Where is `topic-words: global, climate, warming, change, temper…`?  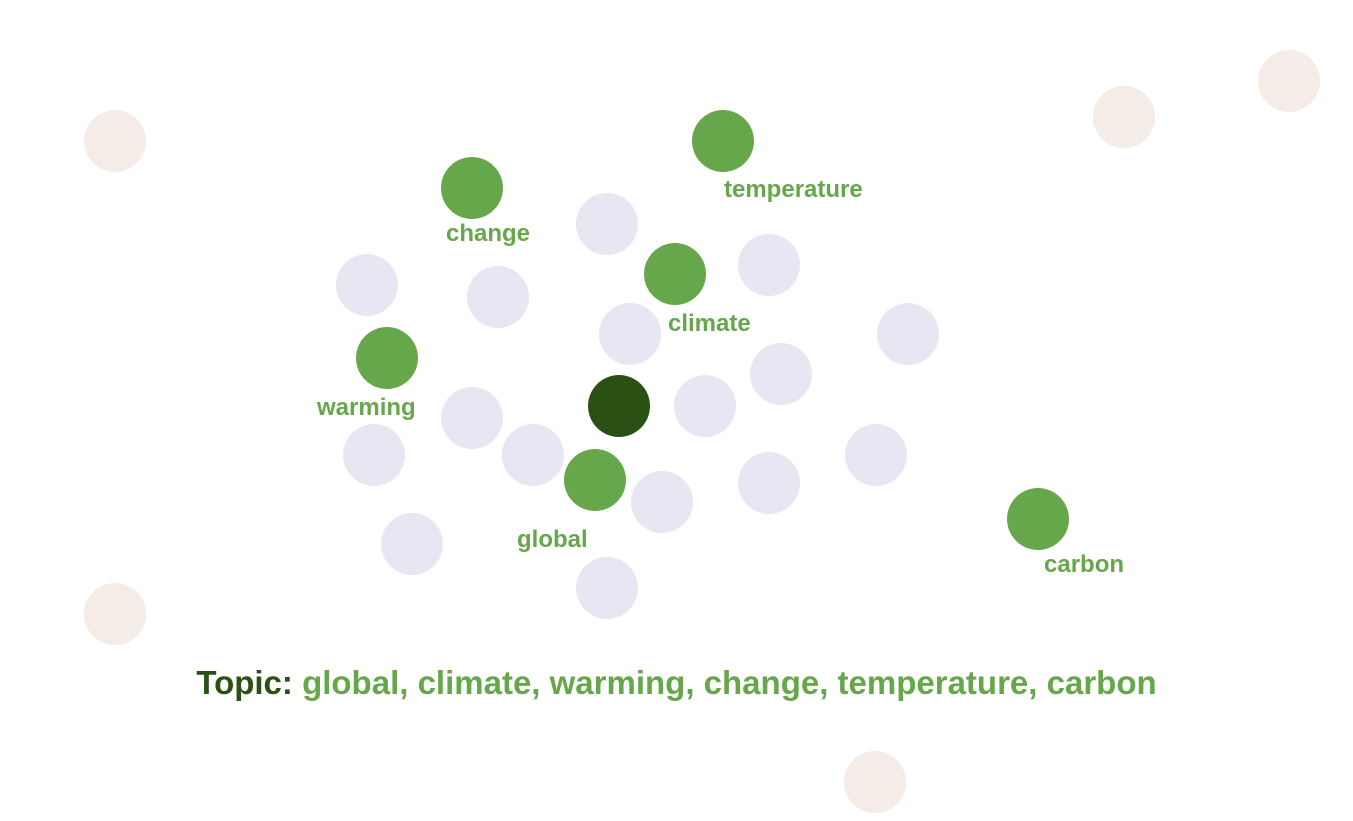
topic-words: global, climate, warming, change, temper… is located at coordinates (729, 682).